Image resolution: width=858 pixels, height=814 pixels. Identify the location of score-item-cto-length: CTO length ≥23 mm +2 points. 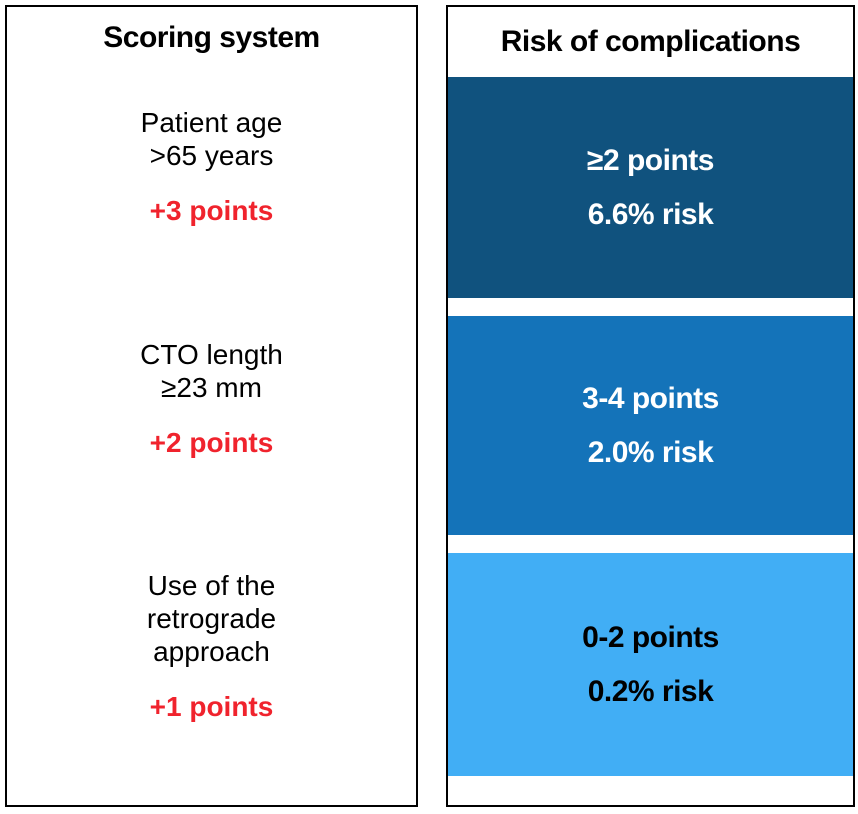
(211, 398).